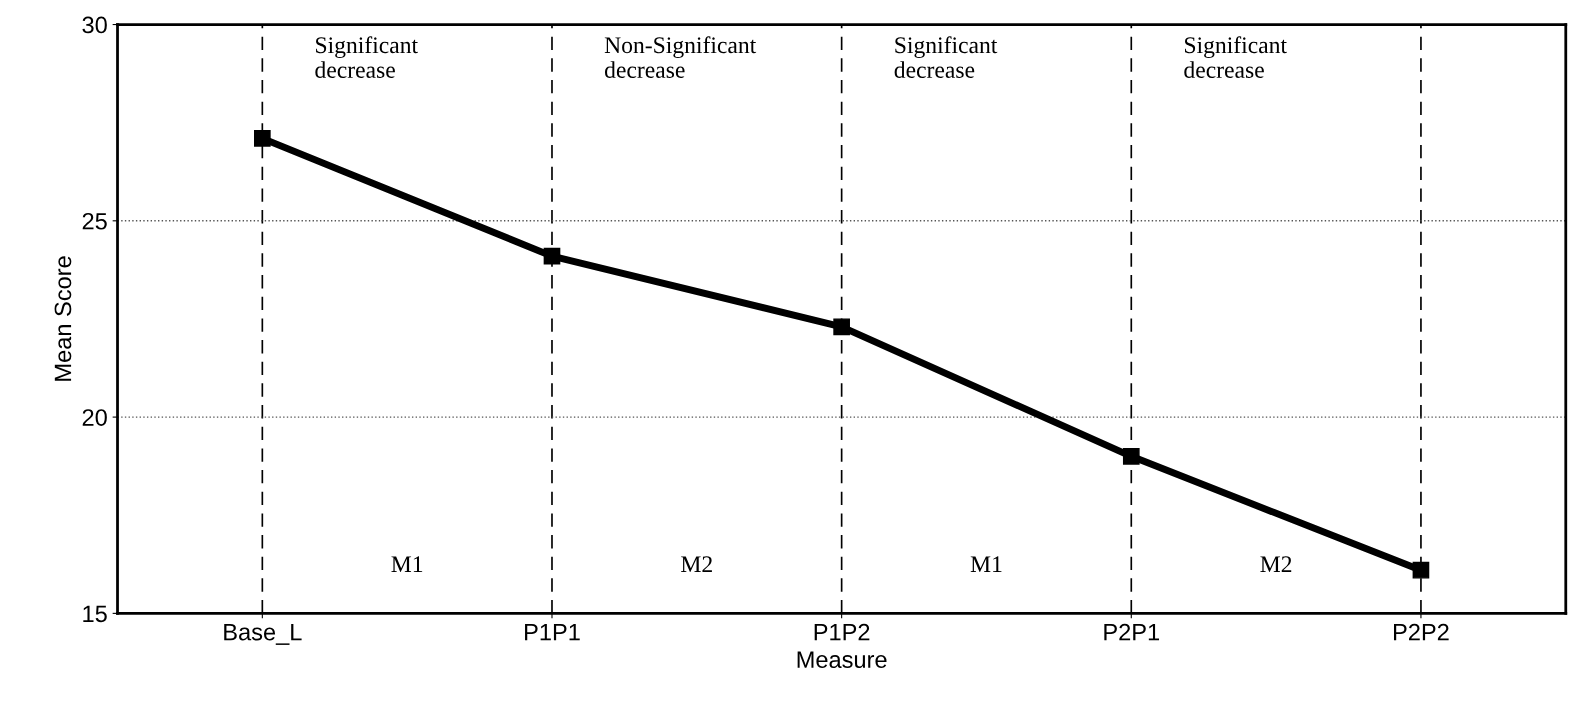 The width and height of the screenshot is (1588, 701). I want to click on y-axis-title: Mean Score, so click(63, 318).